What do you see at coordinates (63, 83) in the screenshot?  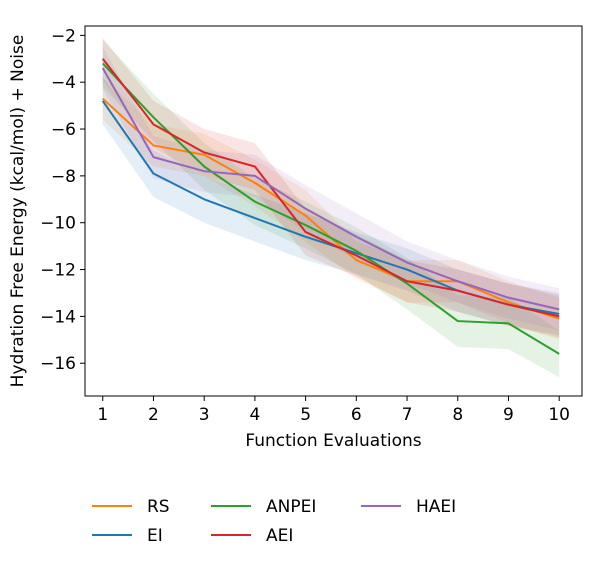 I see `y-tick-label: −4` at bounding box center [63, 83].